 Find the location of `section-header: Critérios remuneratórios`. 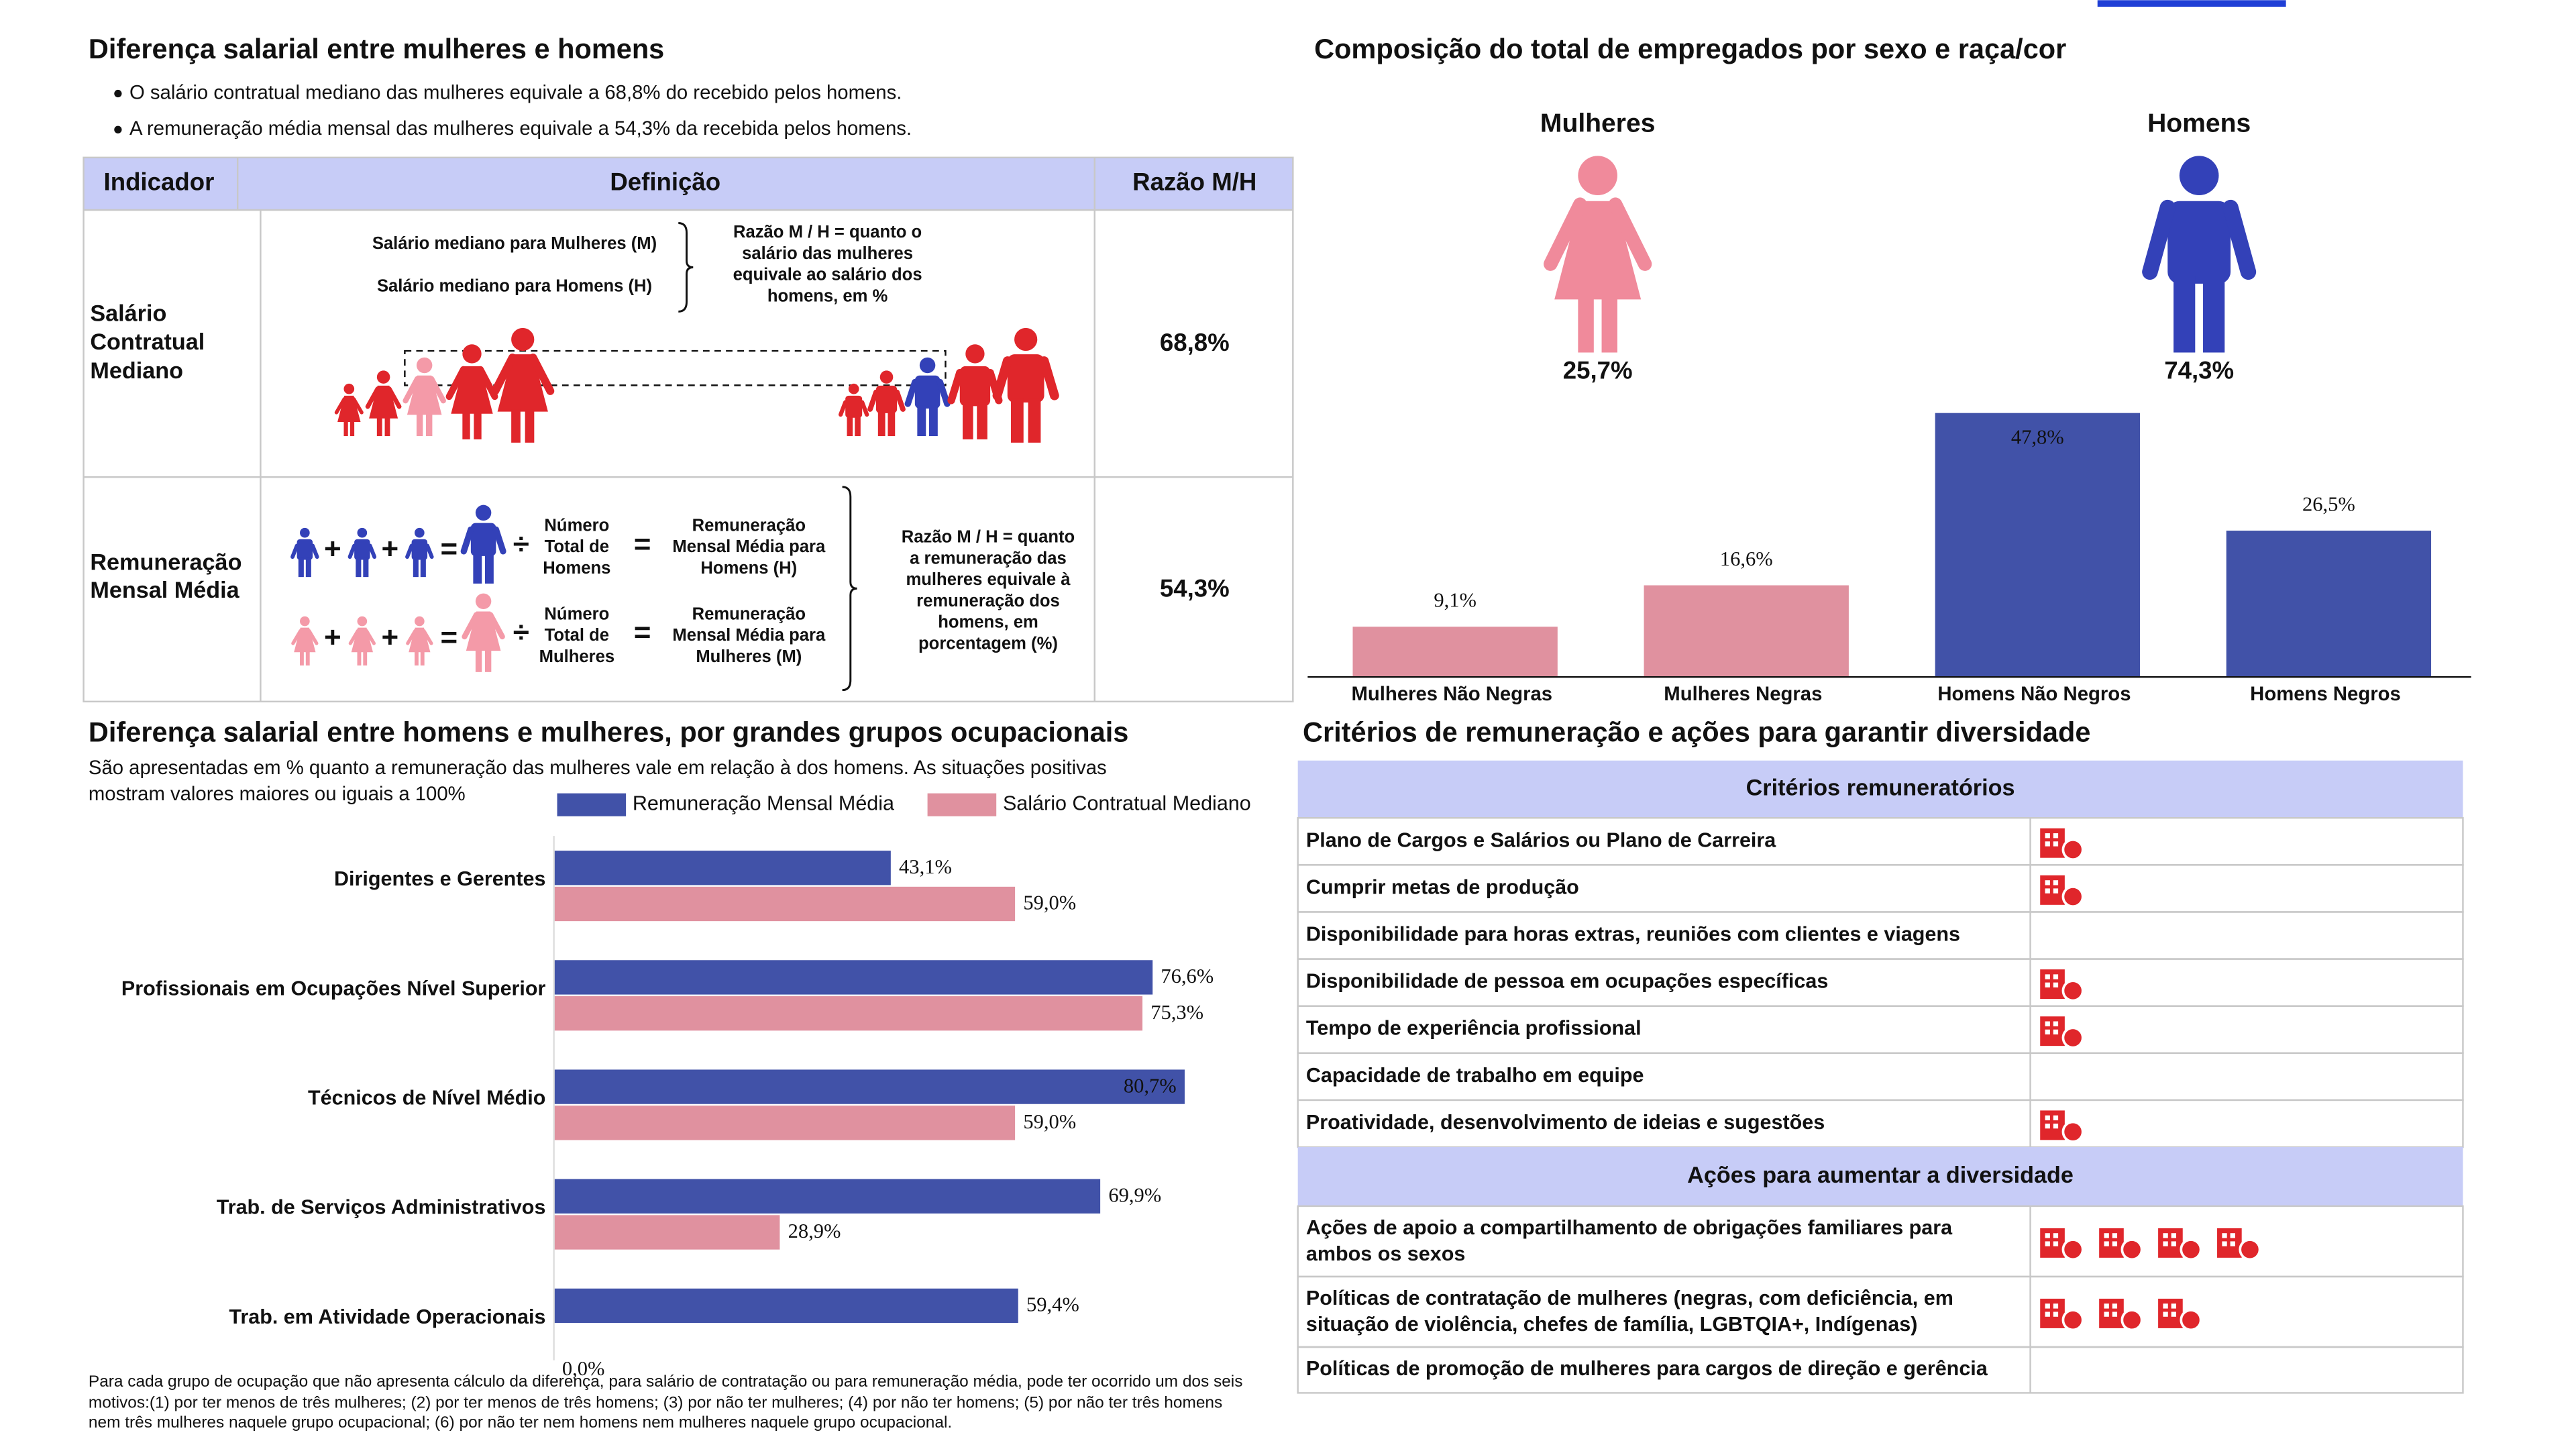

section-header: Critérios remuneratórios is located at coordinates (1880, 788).